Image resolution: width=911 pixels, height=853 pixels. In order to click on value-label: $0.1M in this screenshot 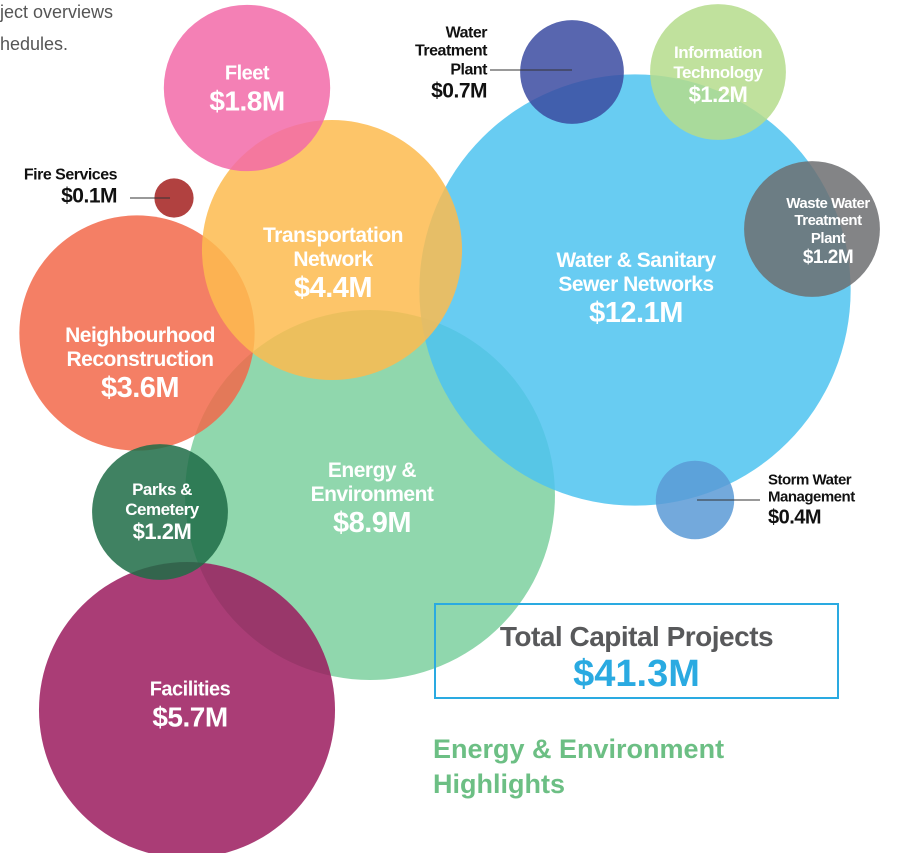, I will do `click(89, 197)`.